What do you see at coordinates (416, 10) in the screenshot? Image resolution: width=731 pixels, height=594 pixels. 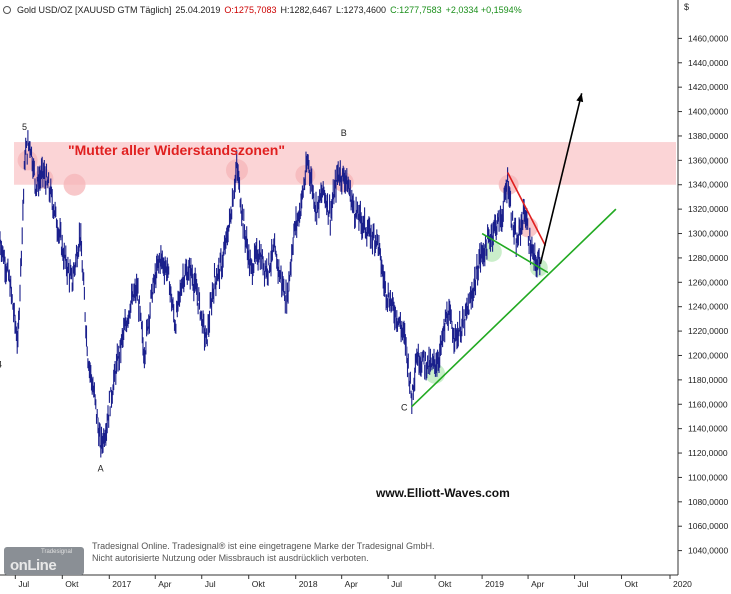 I see `close-value: C:1277,7583` at bounding box center [416, 10].